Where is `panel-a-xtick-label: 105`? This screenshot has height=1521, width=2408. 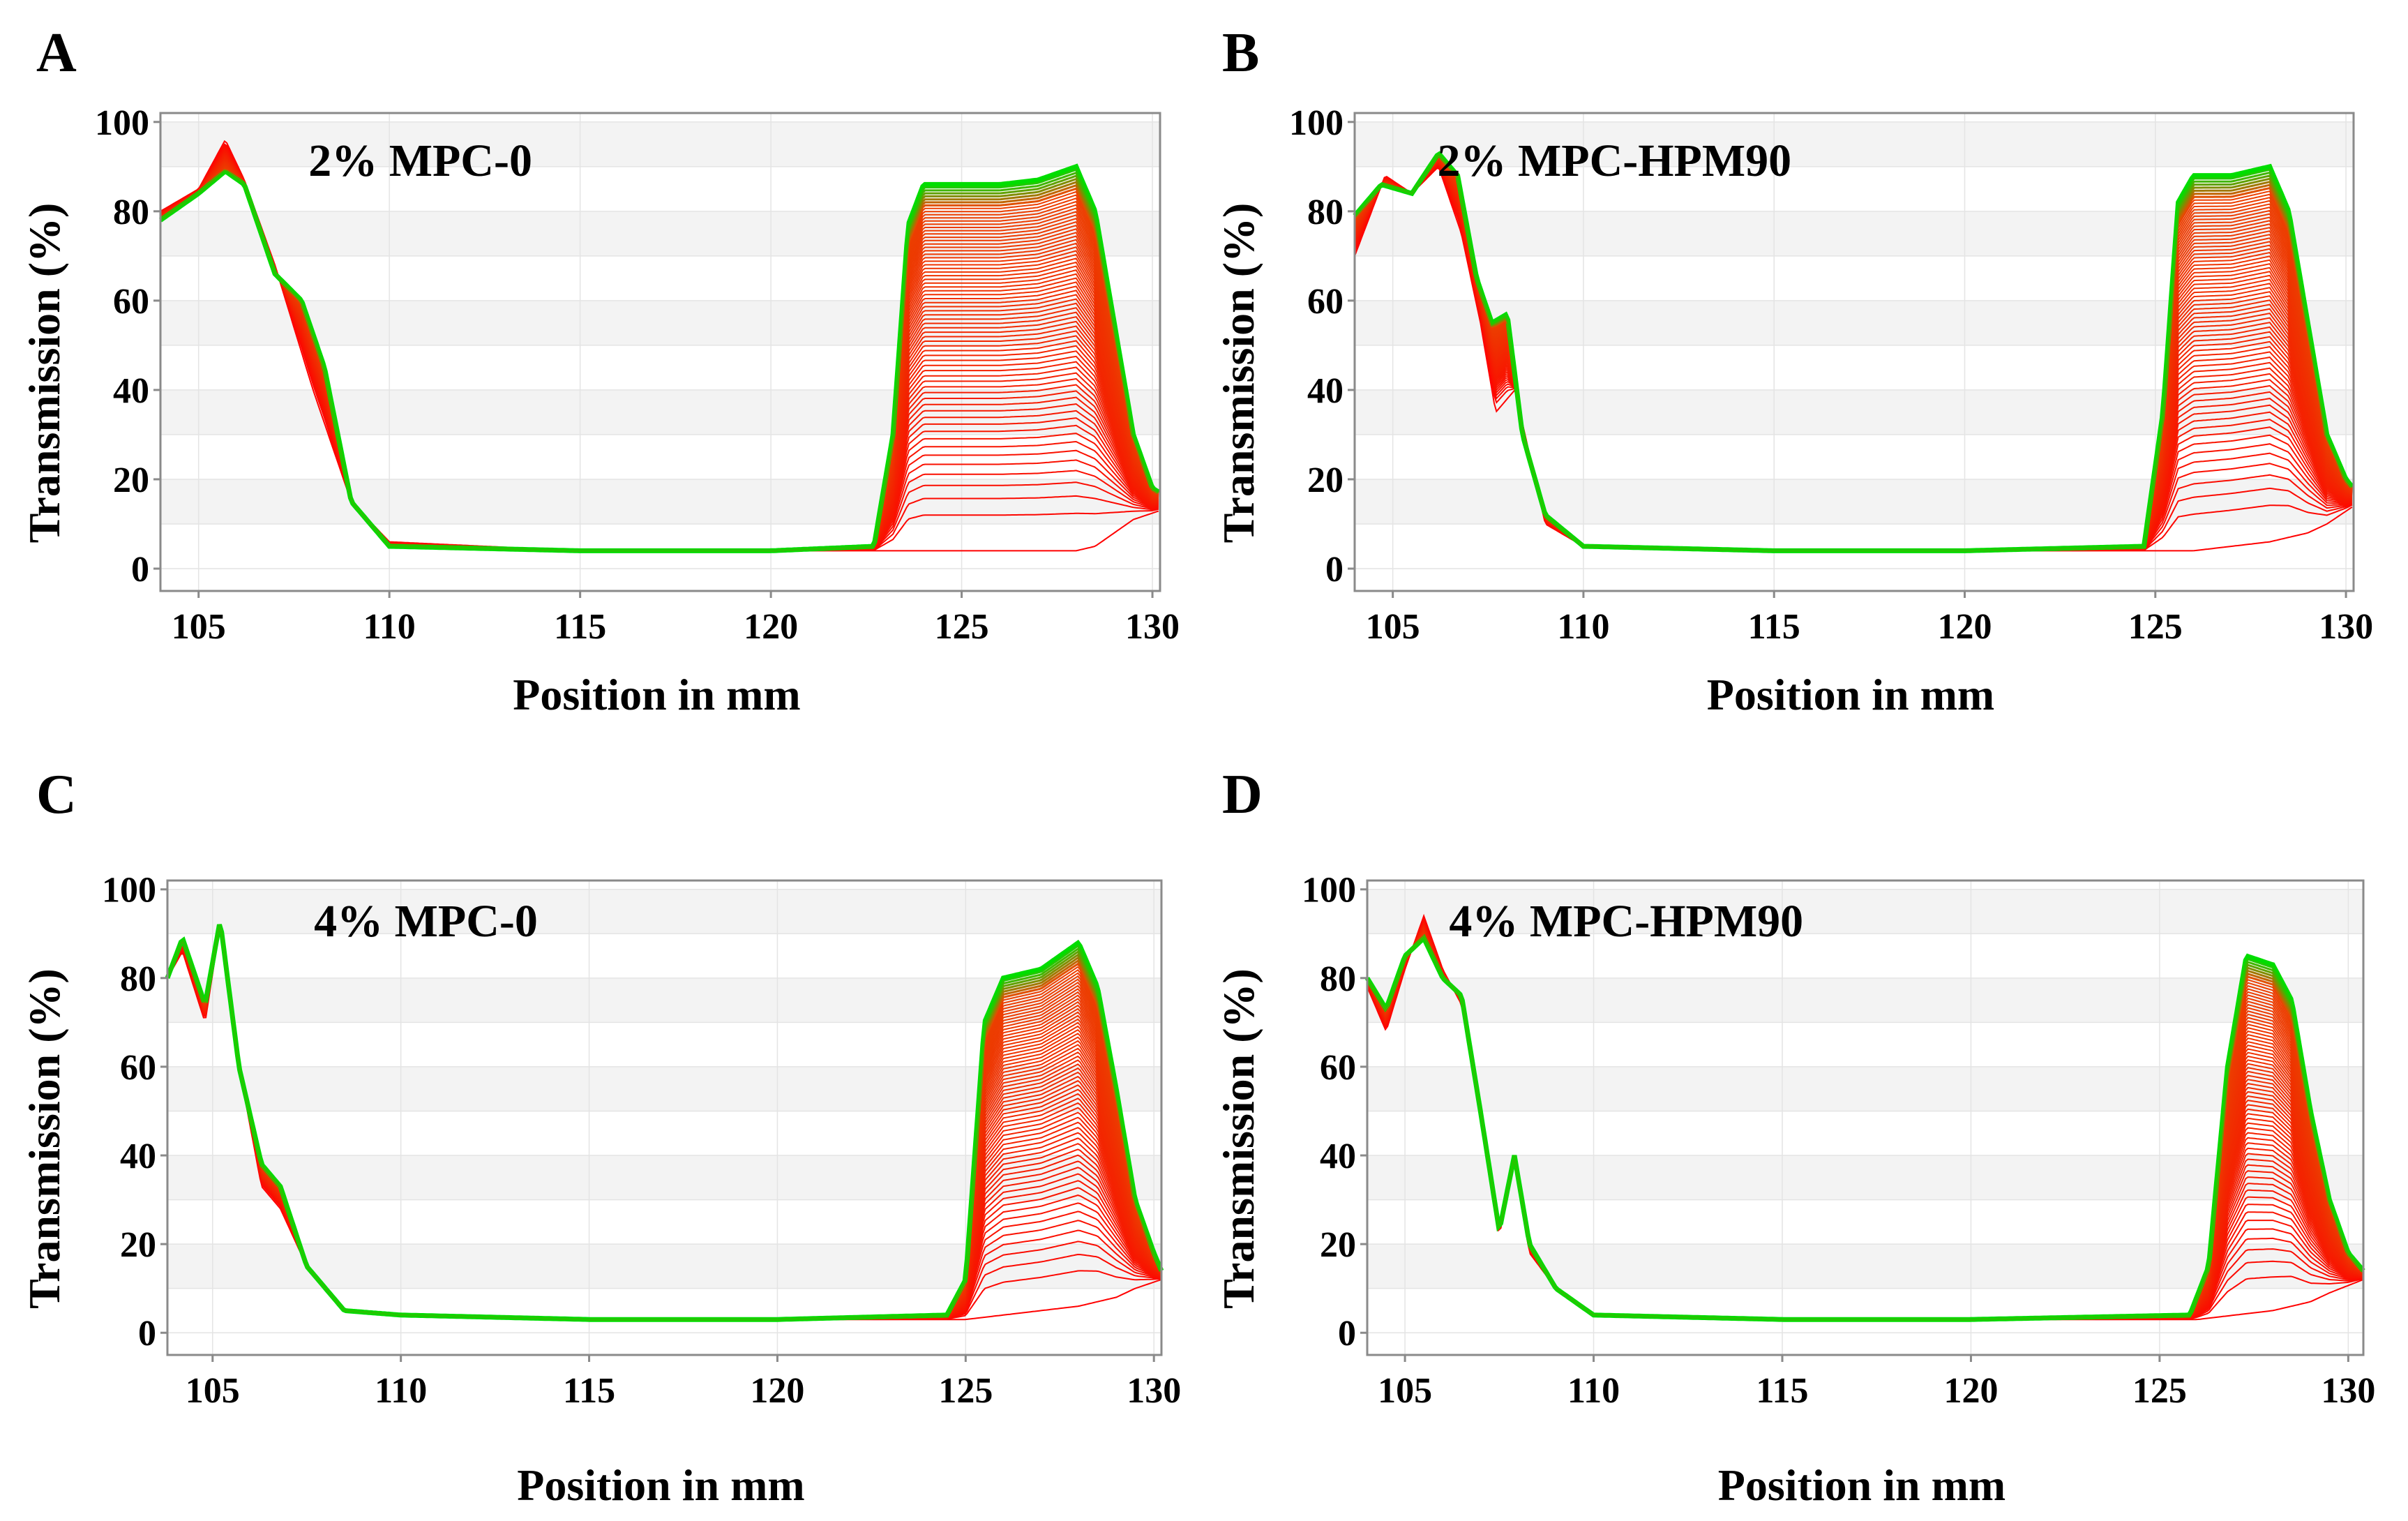 panel-a-xtick-label: 105 is located at coordinates (199, 627).